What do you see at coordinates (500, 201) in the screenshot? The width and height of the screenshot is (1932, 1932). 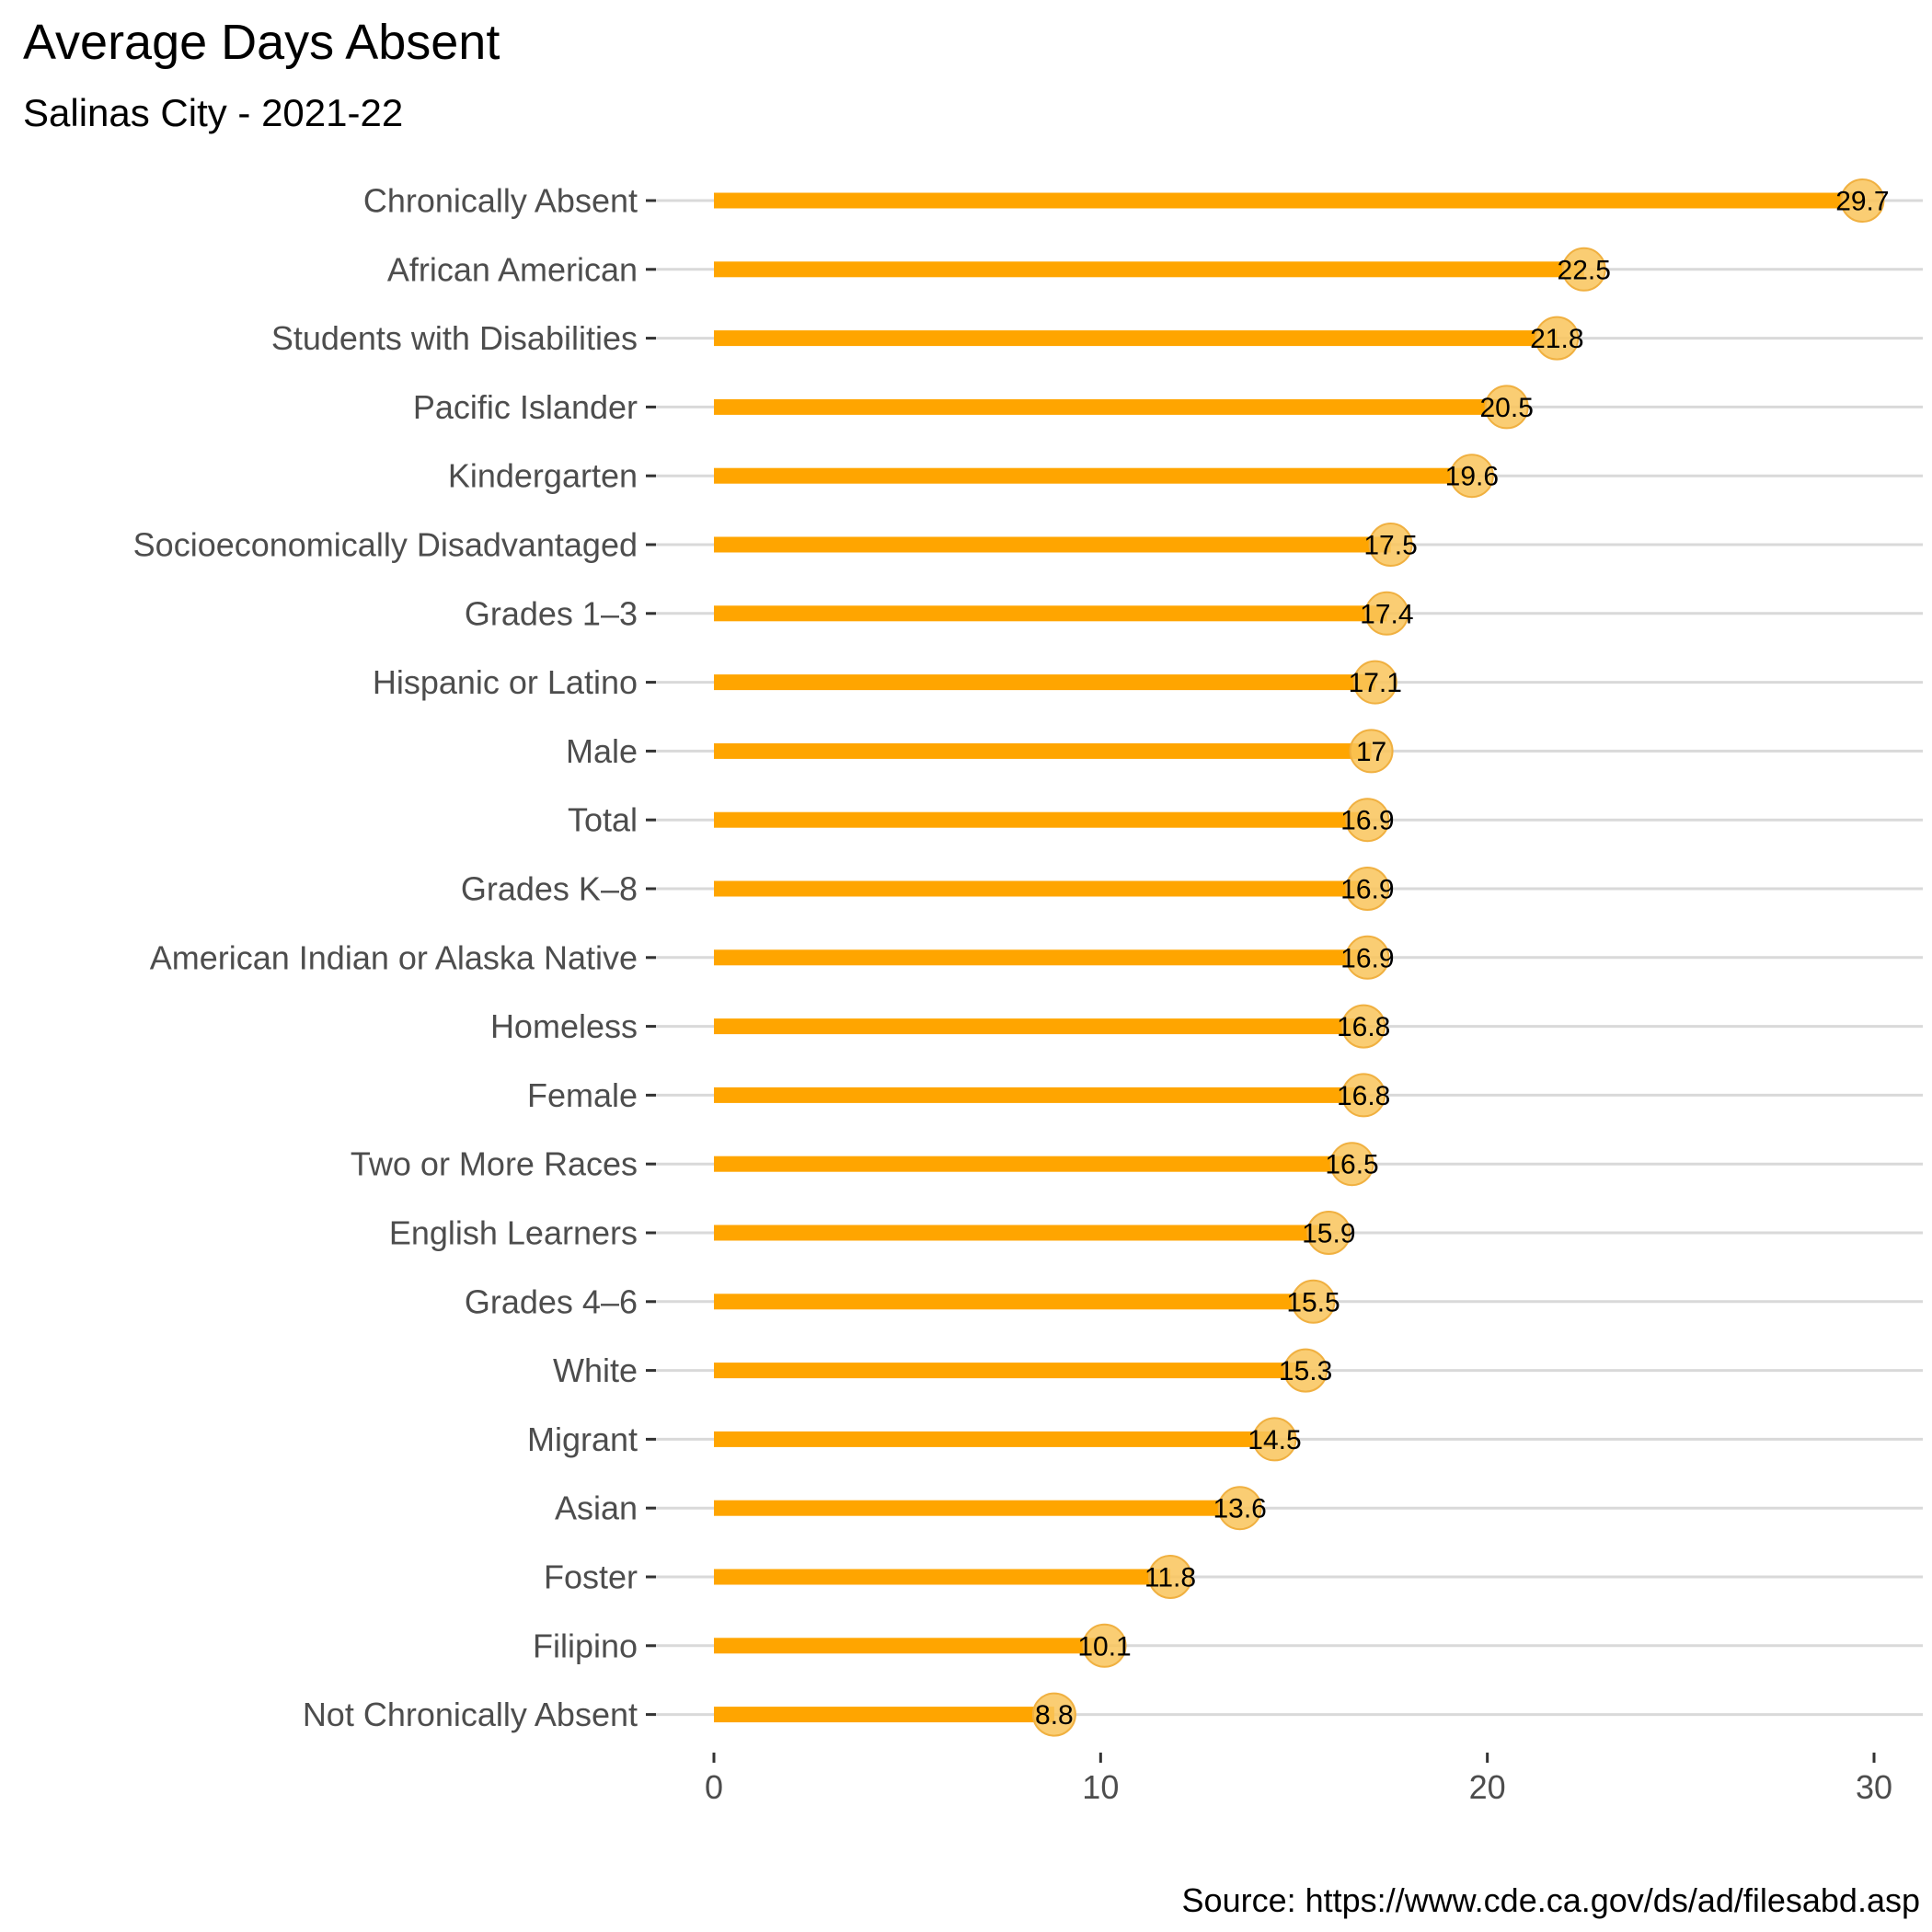 I see `category-label: Chronically Absent` at bounding box center [500, 201].